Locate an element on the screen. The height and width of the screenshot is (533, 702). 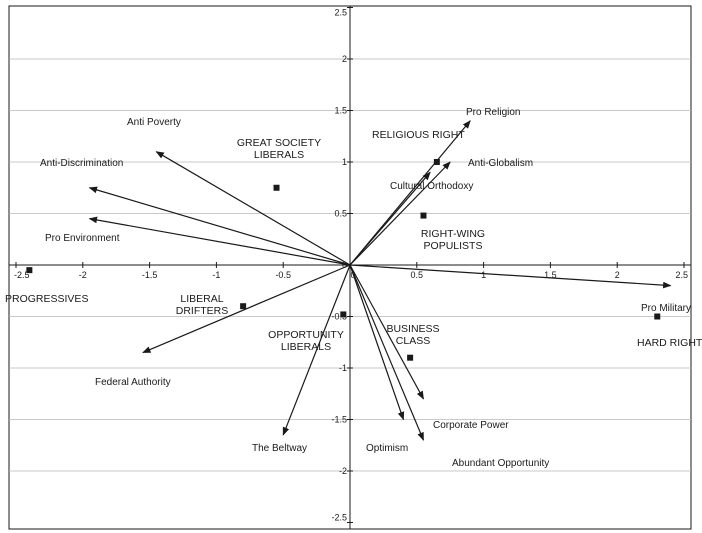
vector-pro-military is located at coordinates (510, 276).